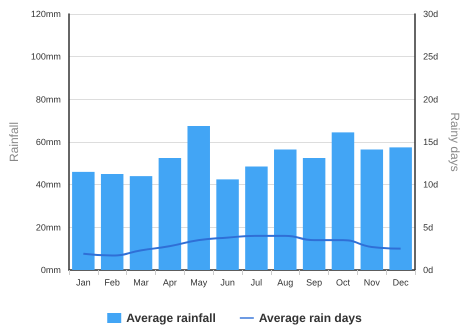 This screenshot has width=469, height=335. What do you see at coordinates (45, 57) in the screenshot?
I see `y-tick-label: 100mm` at bounding box center [45, 57].